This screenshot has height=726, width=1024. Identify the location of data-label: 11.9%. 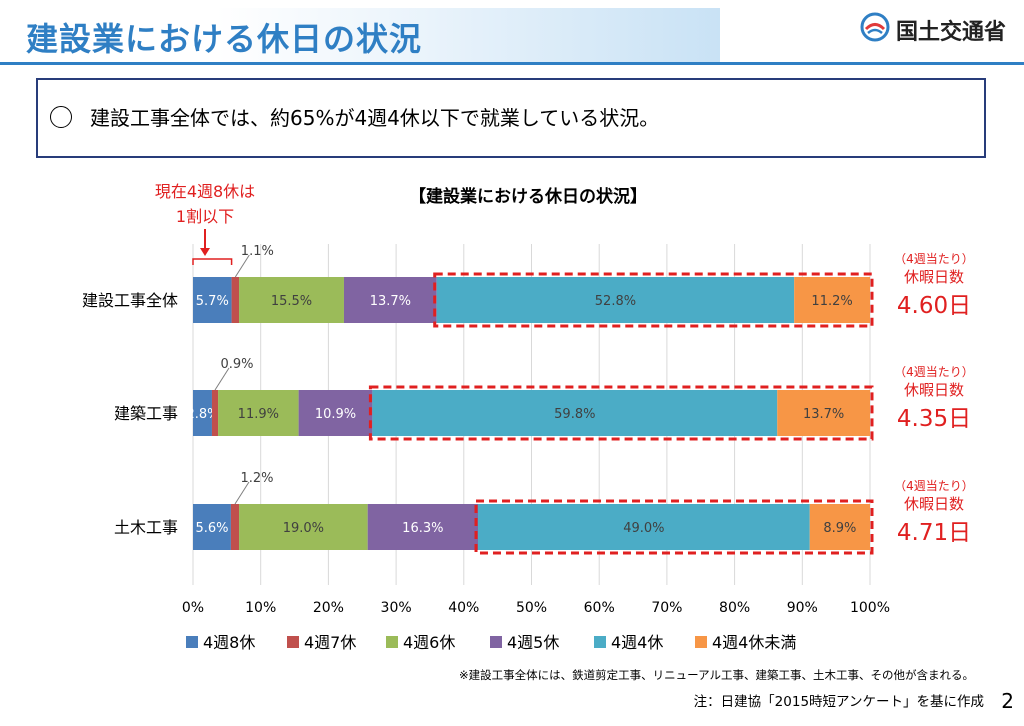
(258, 414).